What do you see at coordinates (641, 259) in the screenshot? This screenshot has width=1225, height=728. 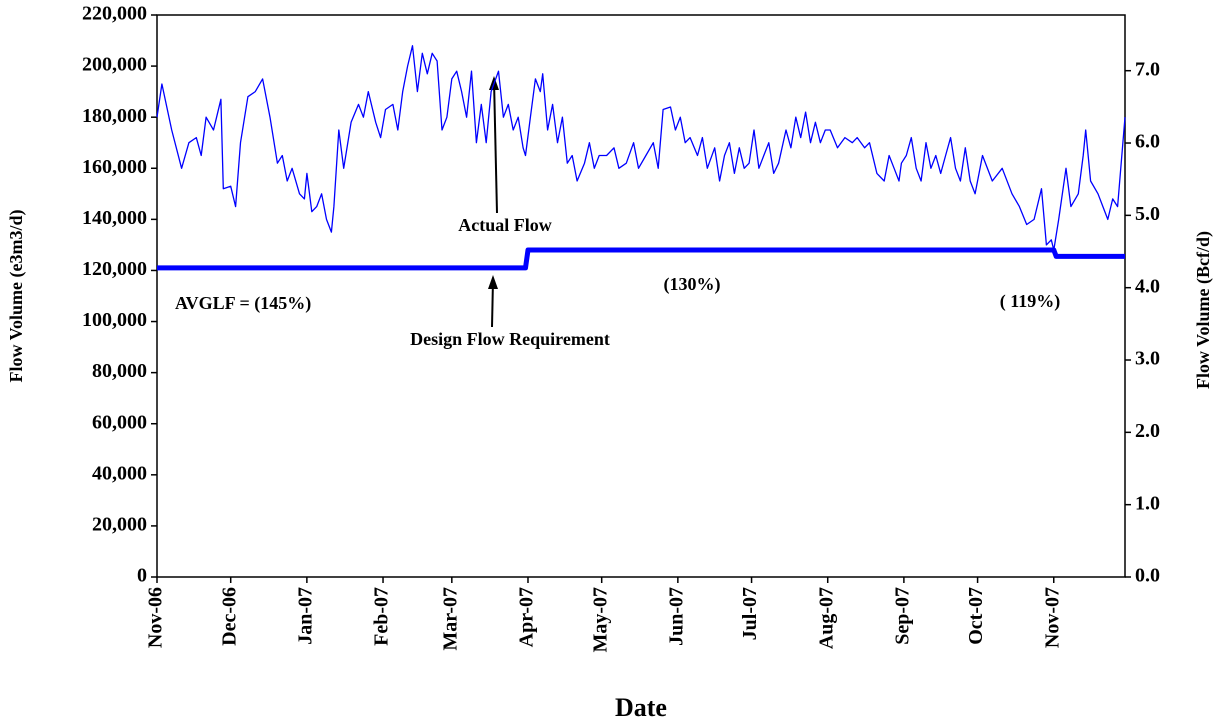 I see `line` at bounding box center [641, 259].